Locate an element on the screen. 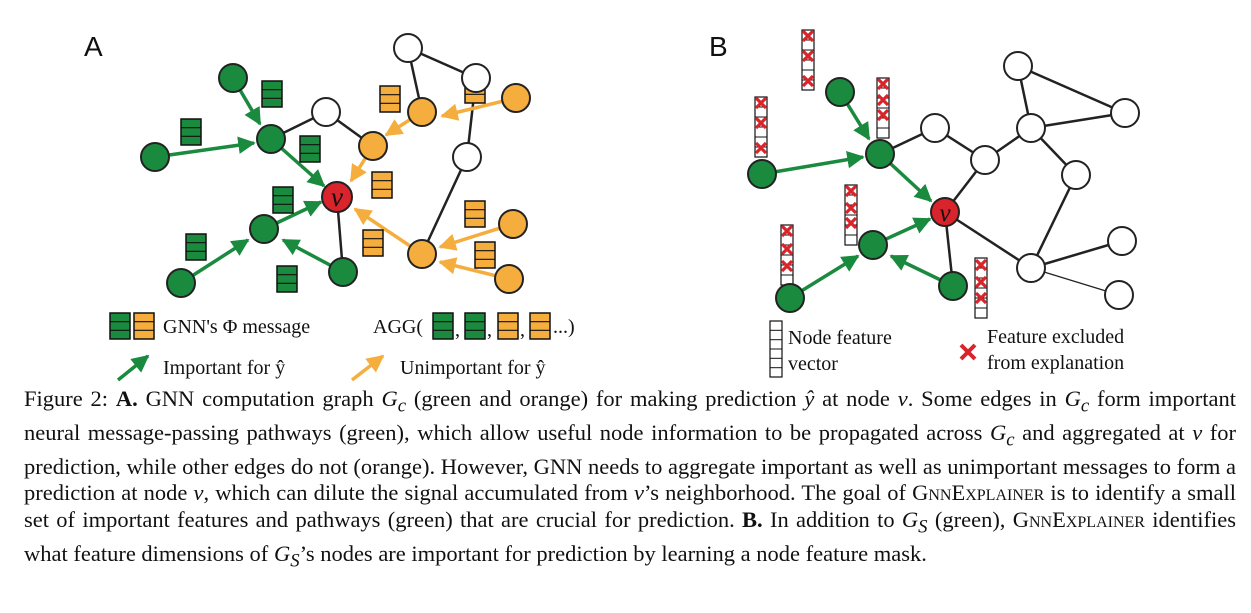 The height and width of the screenshot is (613, 1251). panel-b-thin-edge is located at coordinates (1075, 281).